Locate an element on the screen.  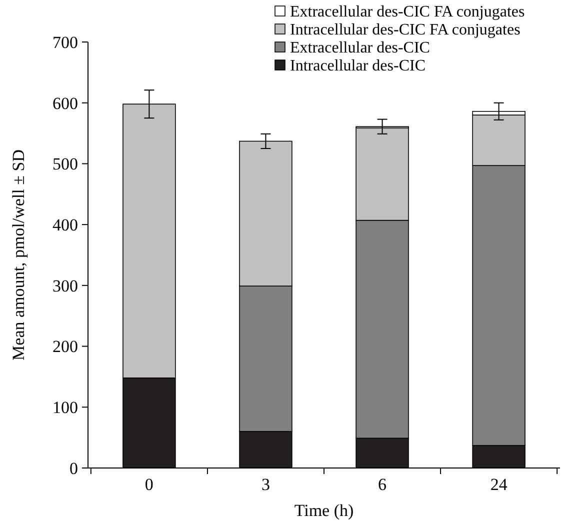
y-tick-label: 700 is located at coordinates (65, 42).